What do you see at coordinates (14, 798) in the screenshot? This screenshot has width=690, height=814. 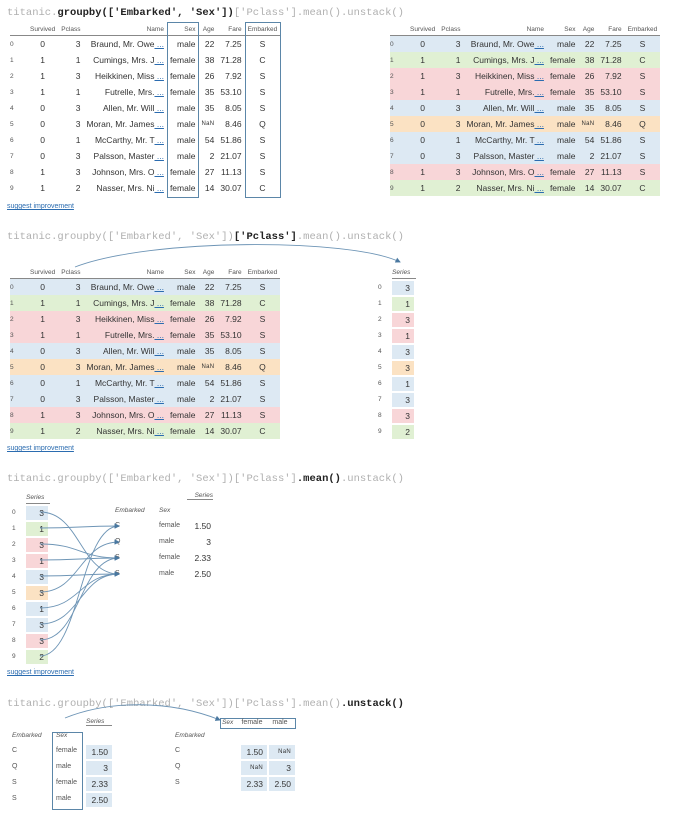 I see `group-key-embarked: S` at bounding box center [14, 798].